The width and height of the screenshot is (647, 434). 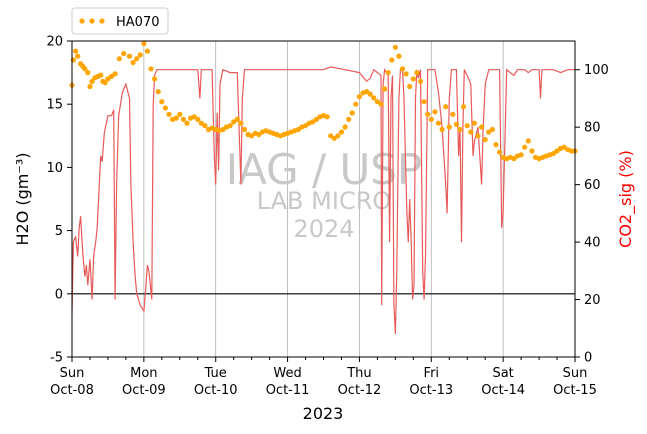 I want to click on x-tick-label-date: Oct-14, so click(x=503, y=390).